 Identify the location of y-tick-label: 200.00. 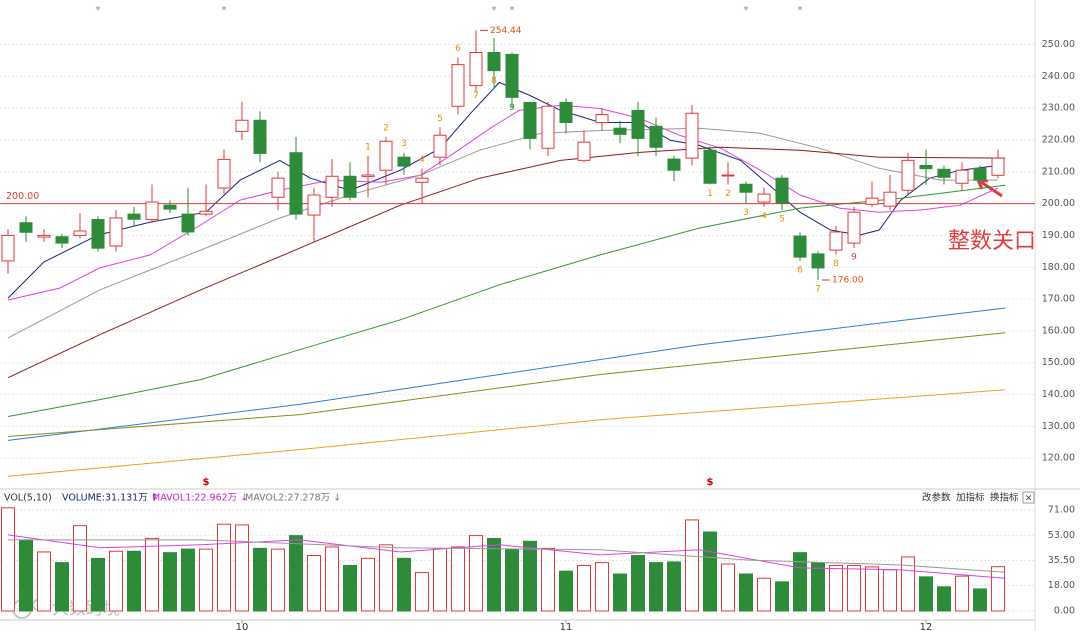
(1058, 203).